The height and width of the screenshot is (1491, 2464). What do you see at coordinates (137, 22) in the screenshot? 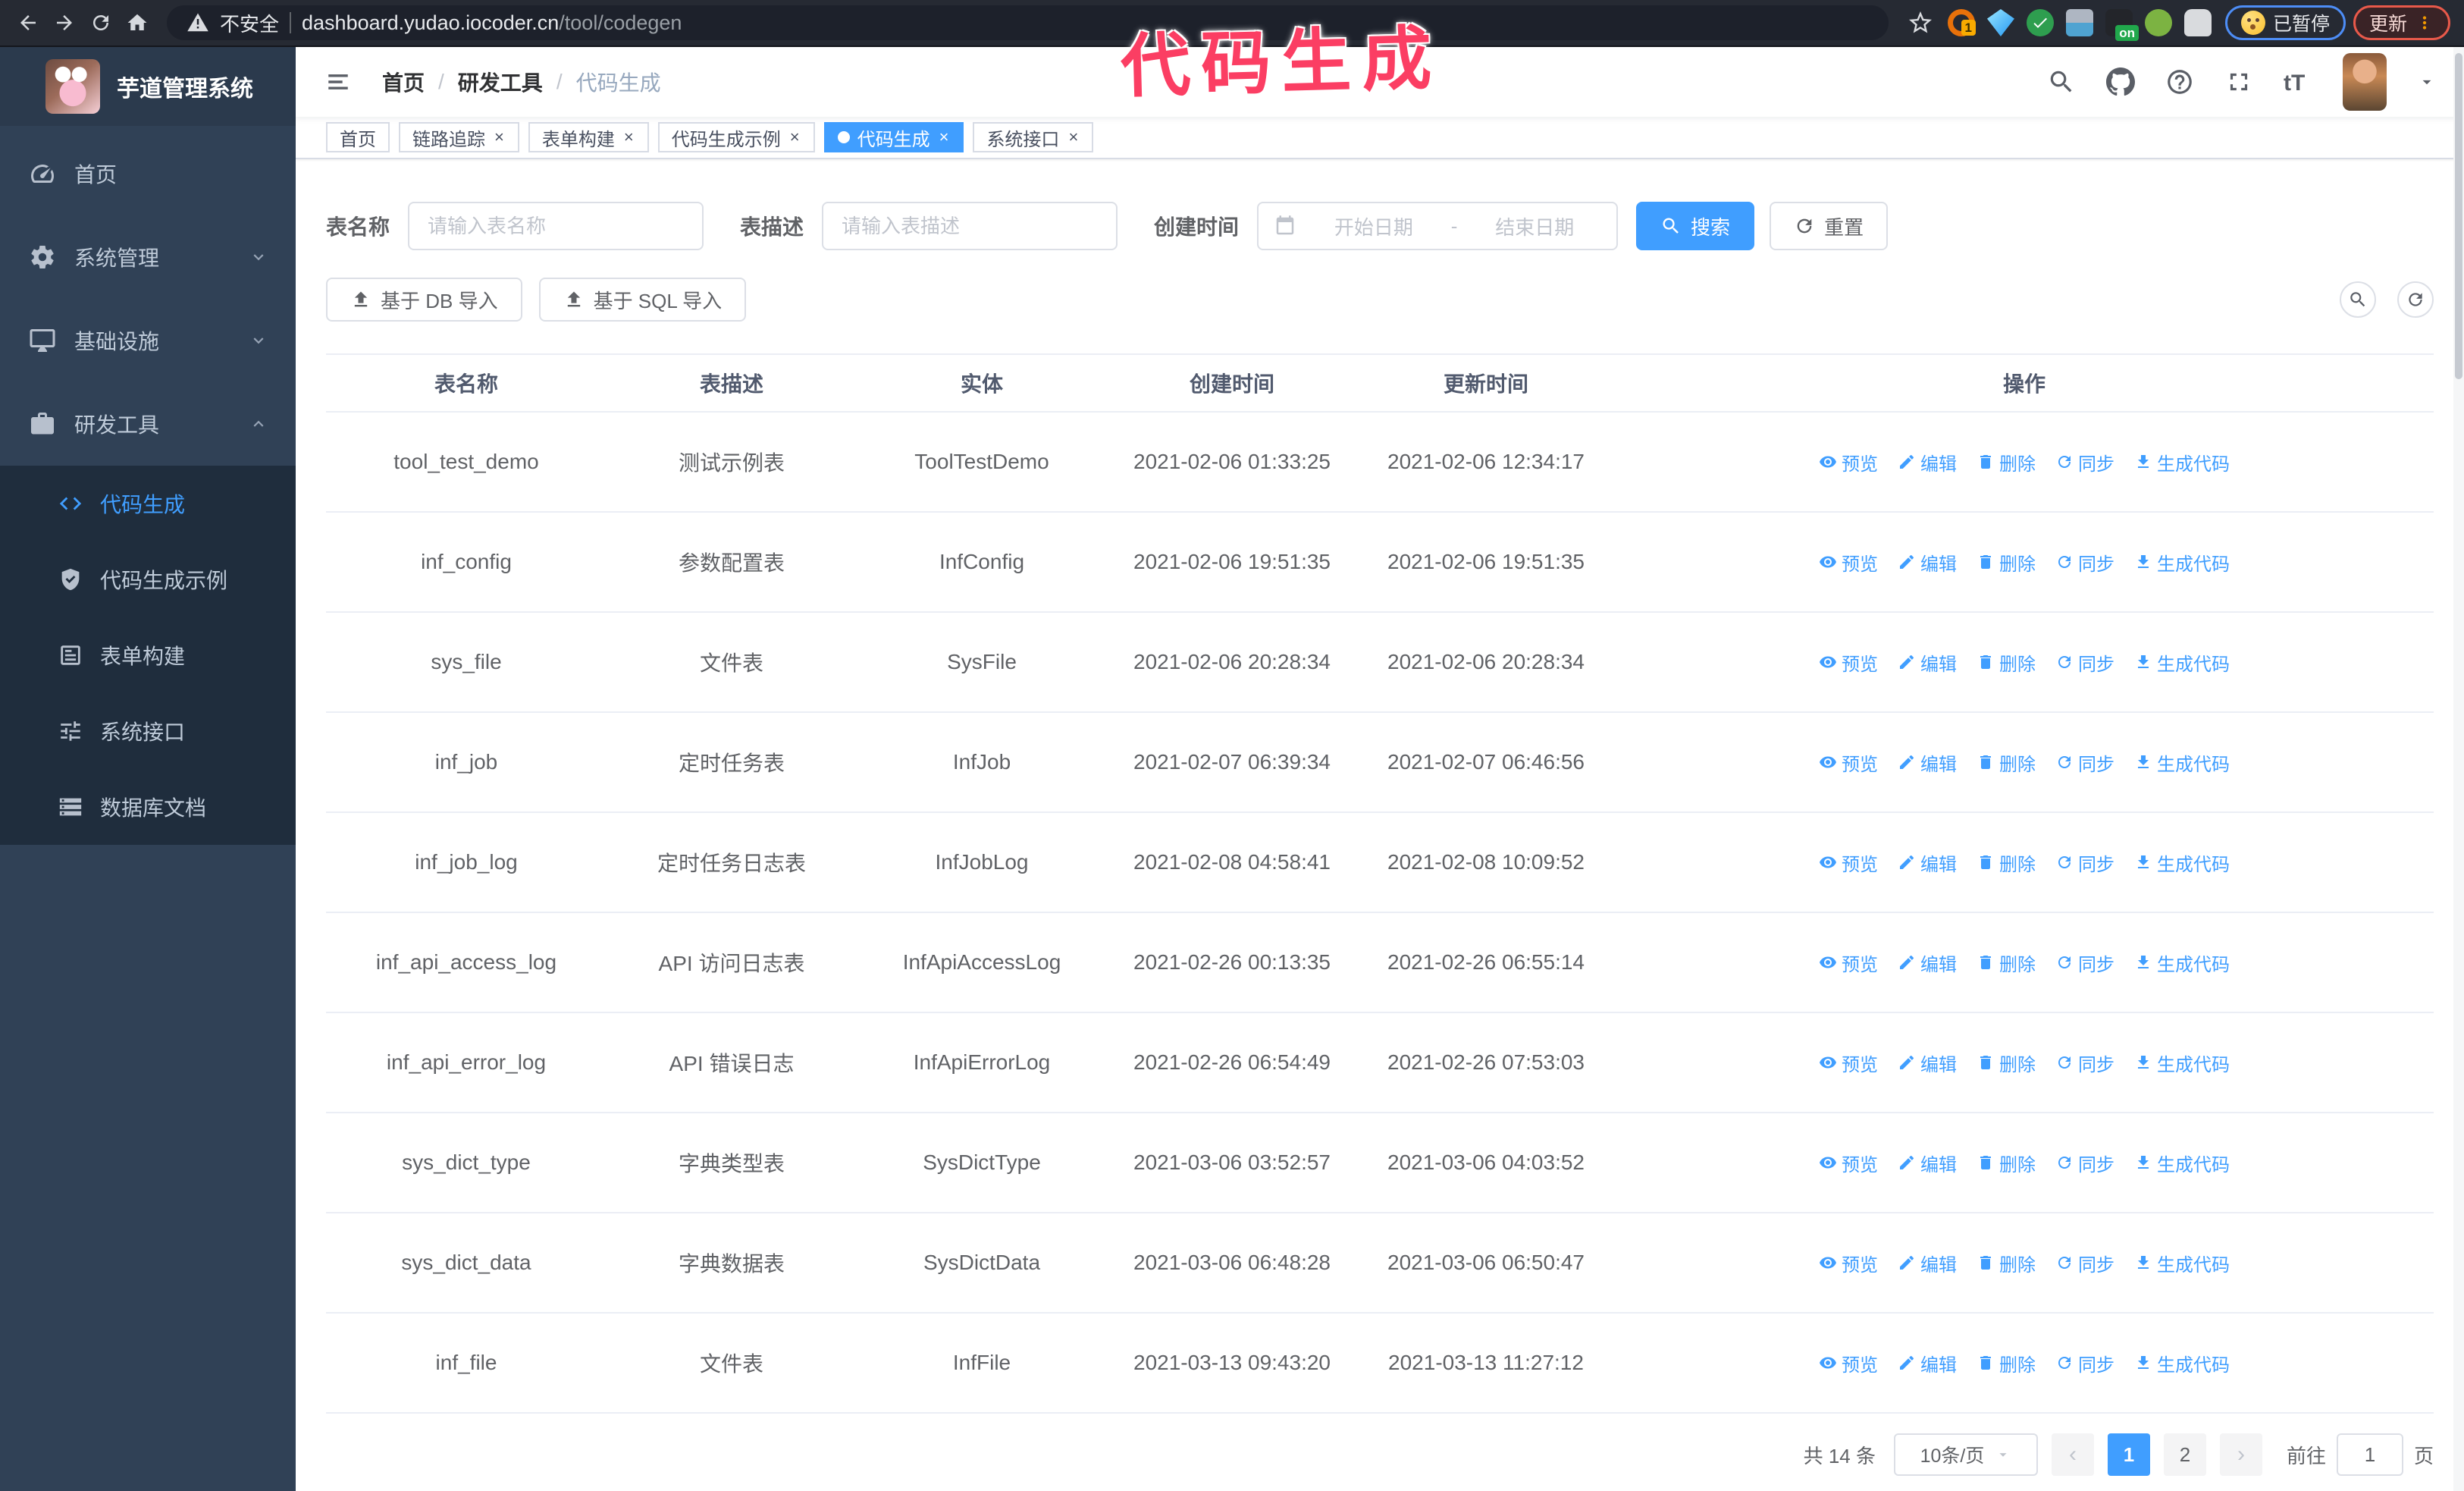
I see `browser-home-icon` at bounding box center [137, 22].